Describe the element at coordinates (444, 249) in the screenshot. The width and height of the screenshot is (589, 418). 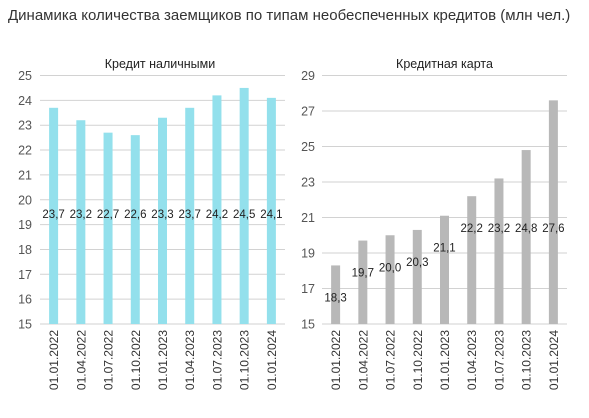
I see `data-label: 21,1` at that location.